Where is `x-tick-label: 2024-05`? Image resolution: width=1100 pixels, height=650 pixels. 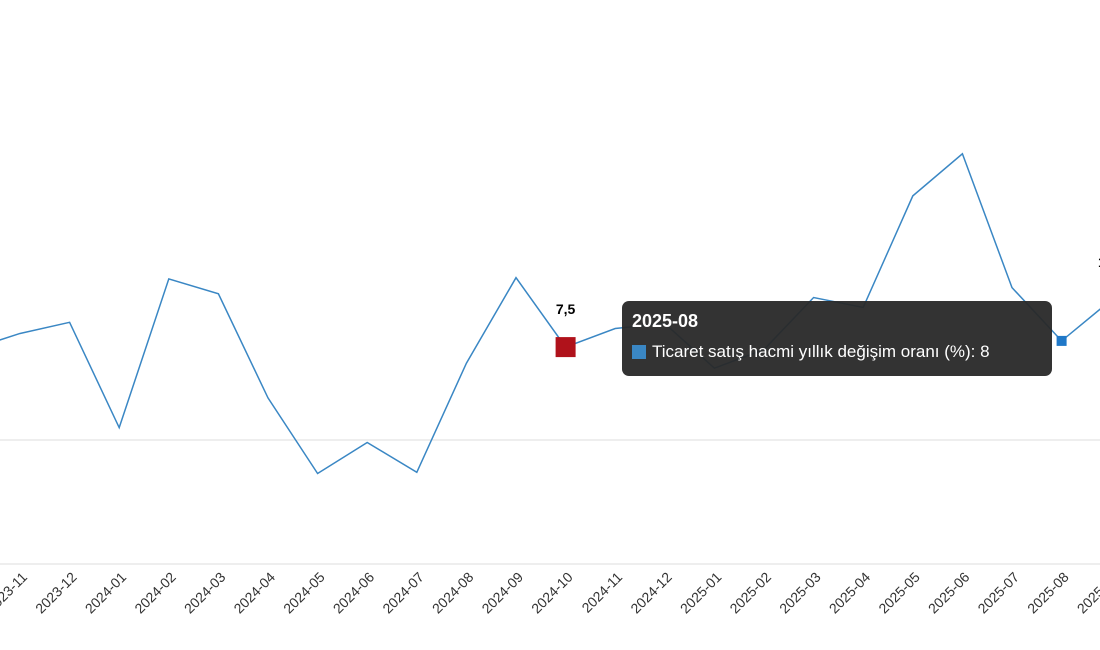
x-tick-label: 2024-05 is located at coordinates (304, 593).